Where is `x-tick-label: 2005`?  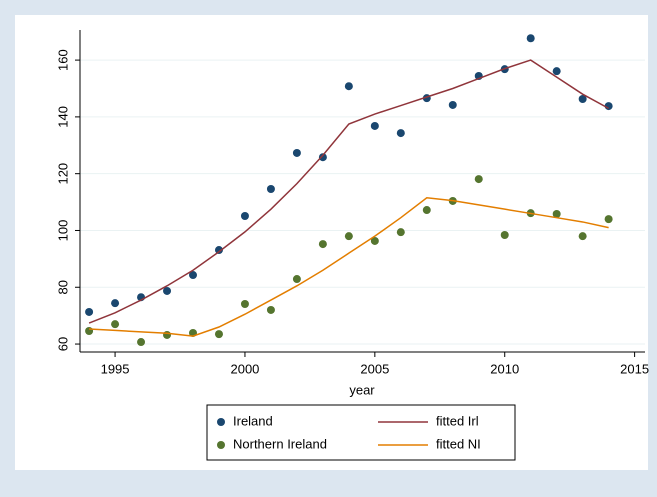
x-tick-label: 2005 is located at coordinates (374, 368).